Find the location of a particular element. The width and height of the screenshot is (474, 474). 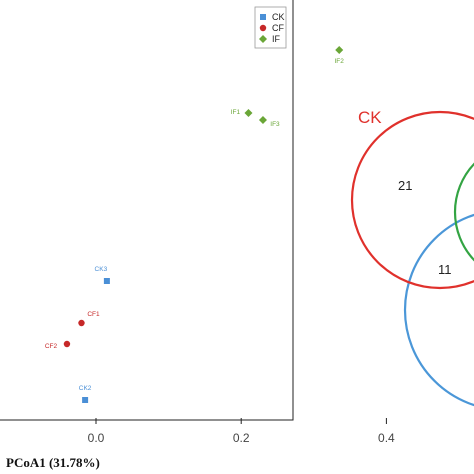

venn-count-ck-only: 21 is located at coordinates (405, 185).